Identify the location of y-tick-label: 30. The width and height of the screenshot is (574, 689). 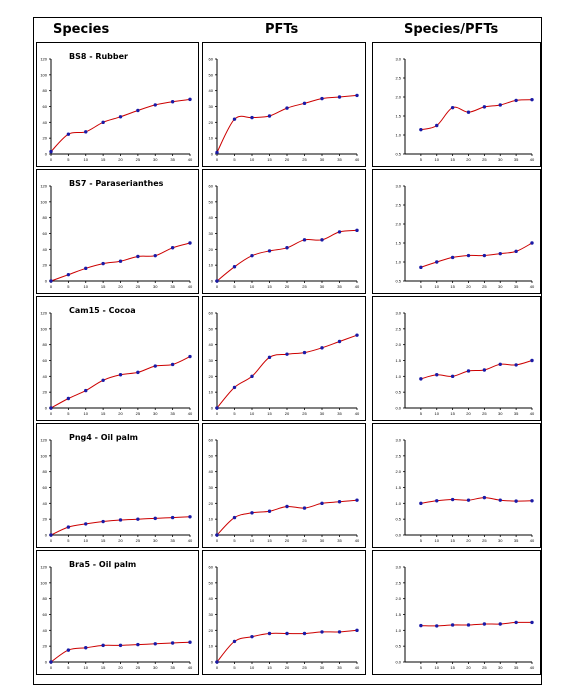
(211, 360).